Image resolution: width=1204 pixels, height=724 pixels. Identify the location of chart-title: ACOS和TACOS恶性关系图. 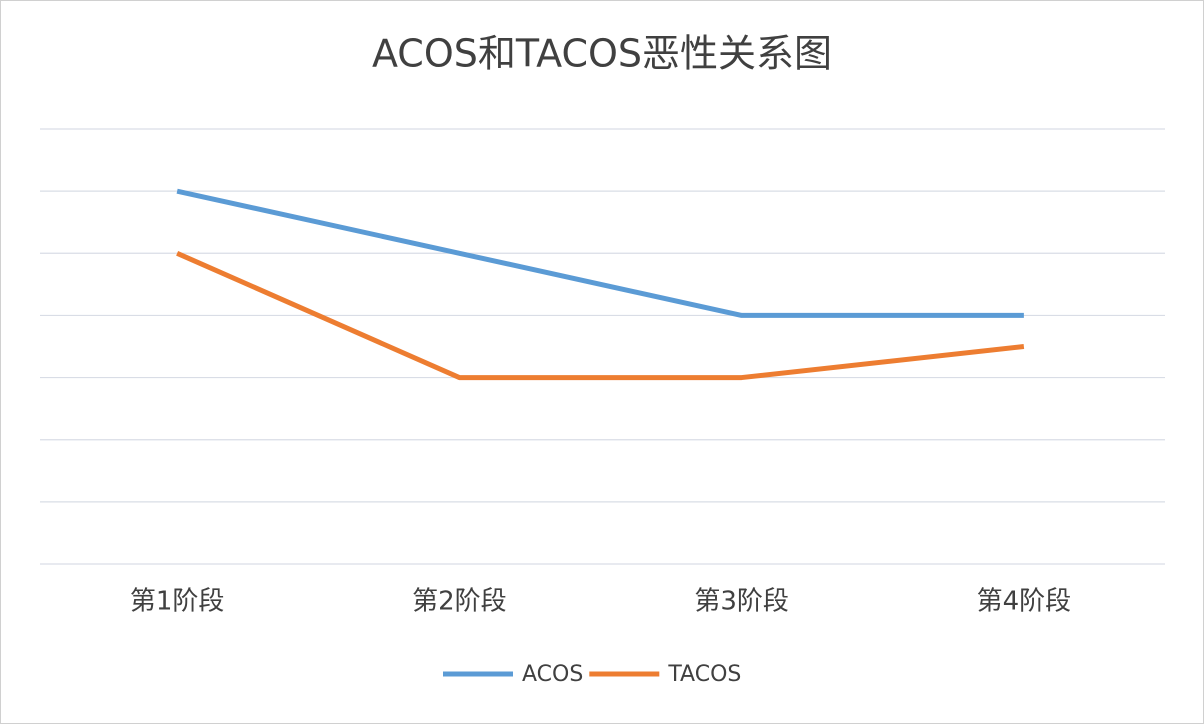
(602, 54).